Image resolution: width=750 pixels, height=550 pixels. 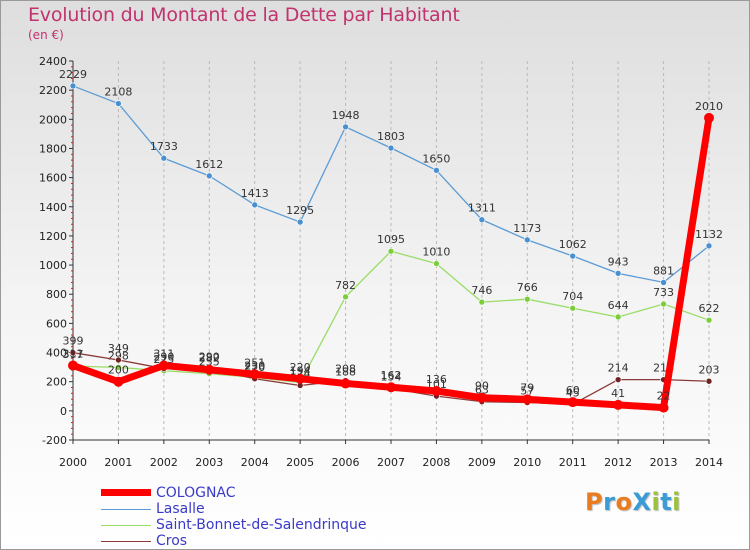 I want to click on legend-swatch-cros, so click(x=126, y=541).